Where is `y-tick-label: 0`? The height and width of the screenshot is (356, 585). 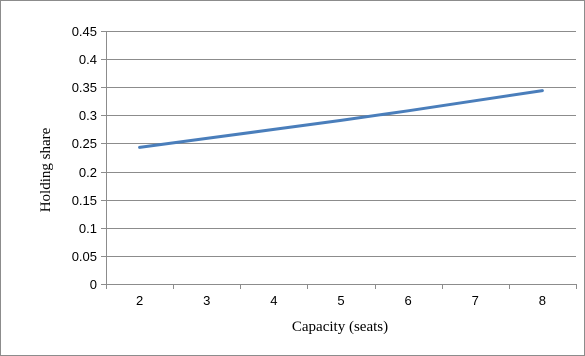 y-tick-label: 0 is located at coordinates (93, 284).